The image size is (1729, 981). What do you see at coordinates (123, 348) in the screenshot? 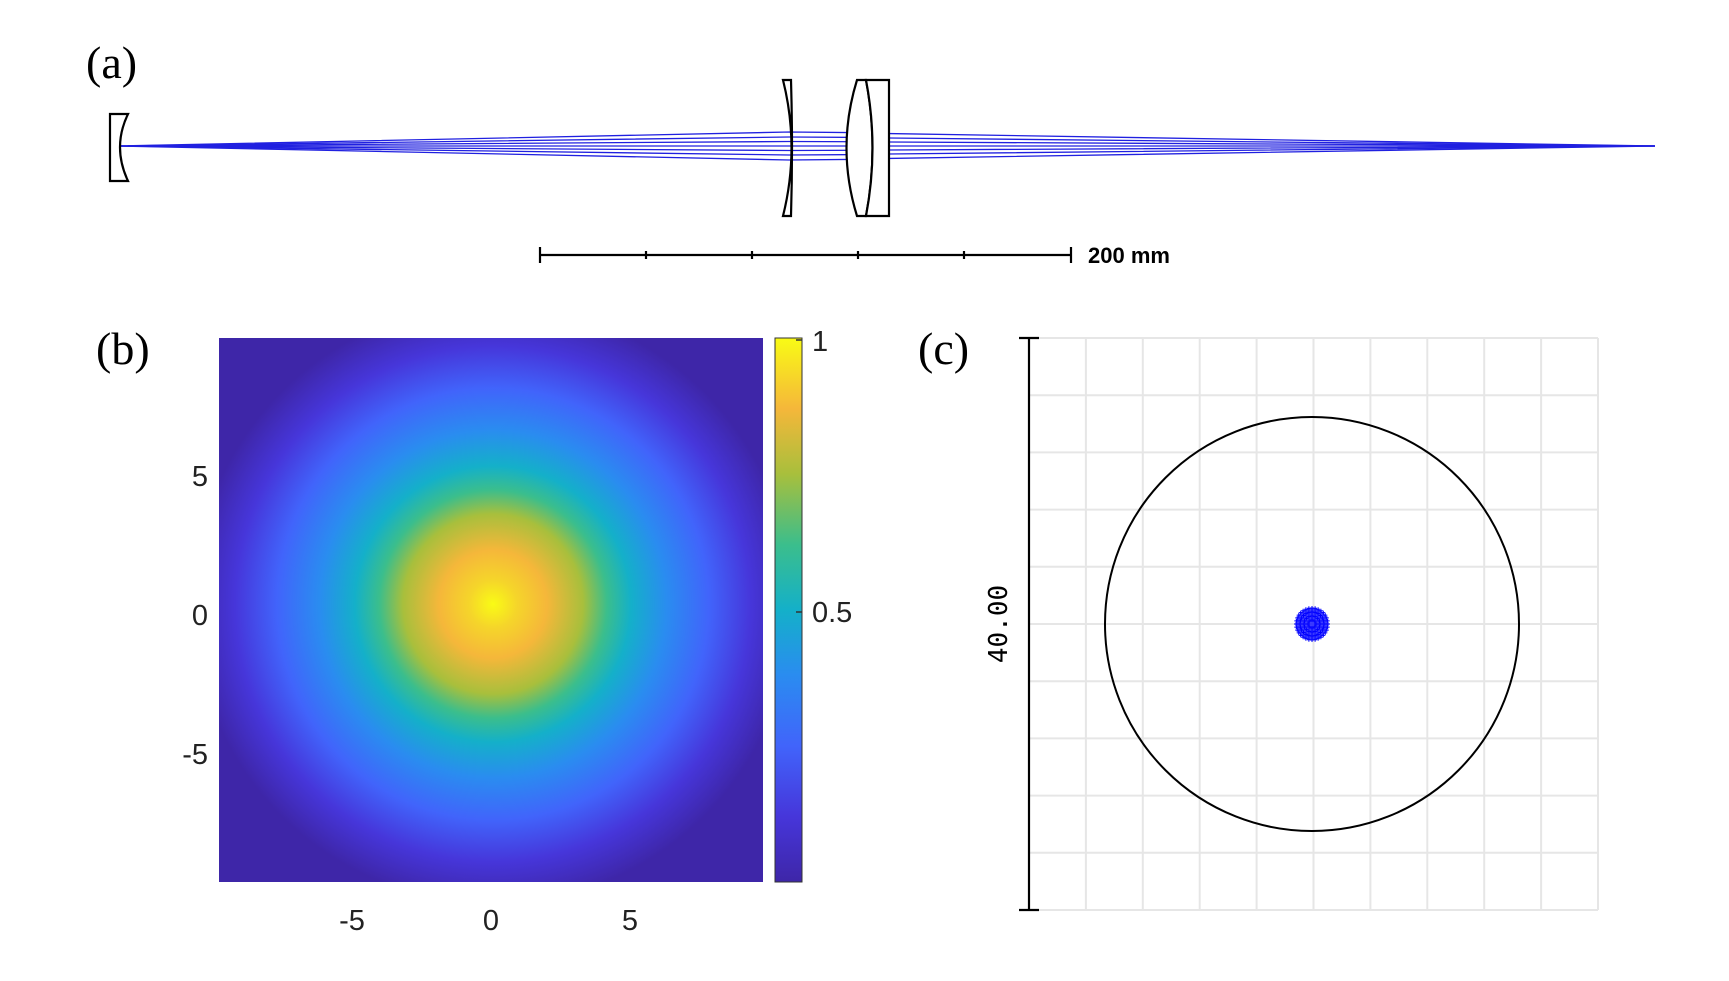
I see `panel-b-label: (b)` at bounding box center [123, 348].